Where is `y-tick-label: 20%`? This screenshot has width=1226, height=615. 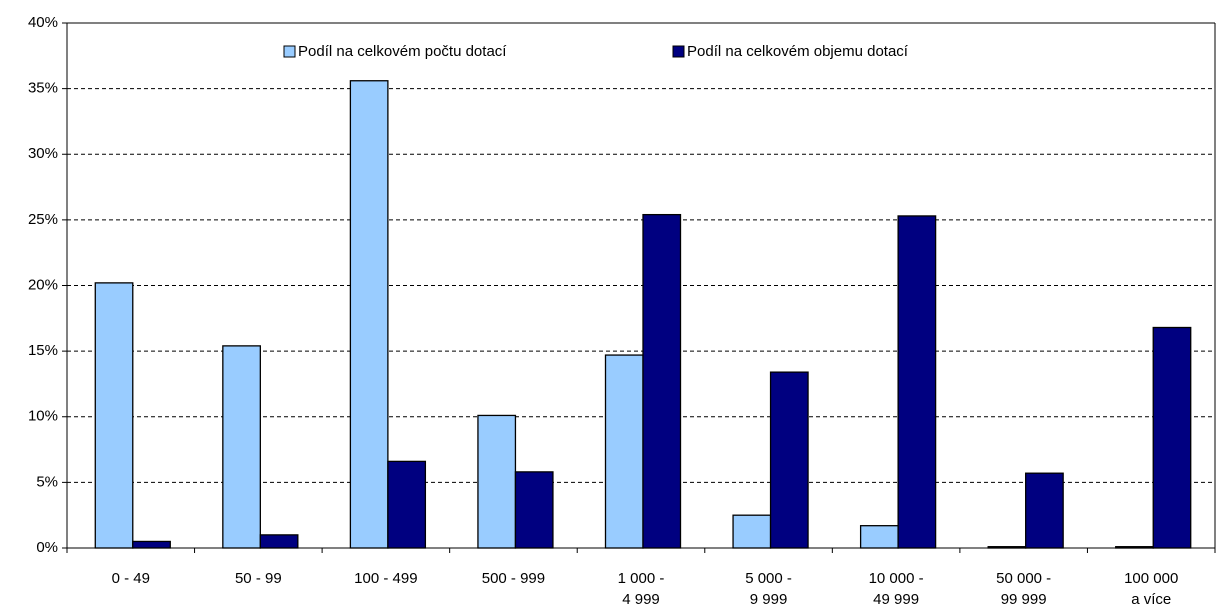
y-tick-label: 20% is located at coordinates (43, 284).